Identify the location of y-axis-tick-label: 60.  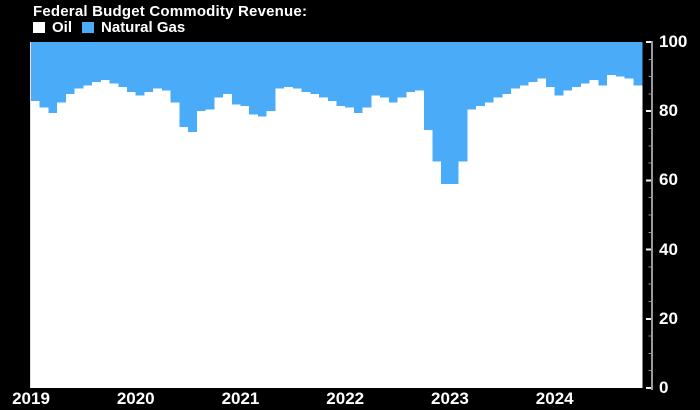
(668, 180).